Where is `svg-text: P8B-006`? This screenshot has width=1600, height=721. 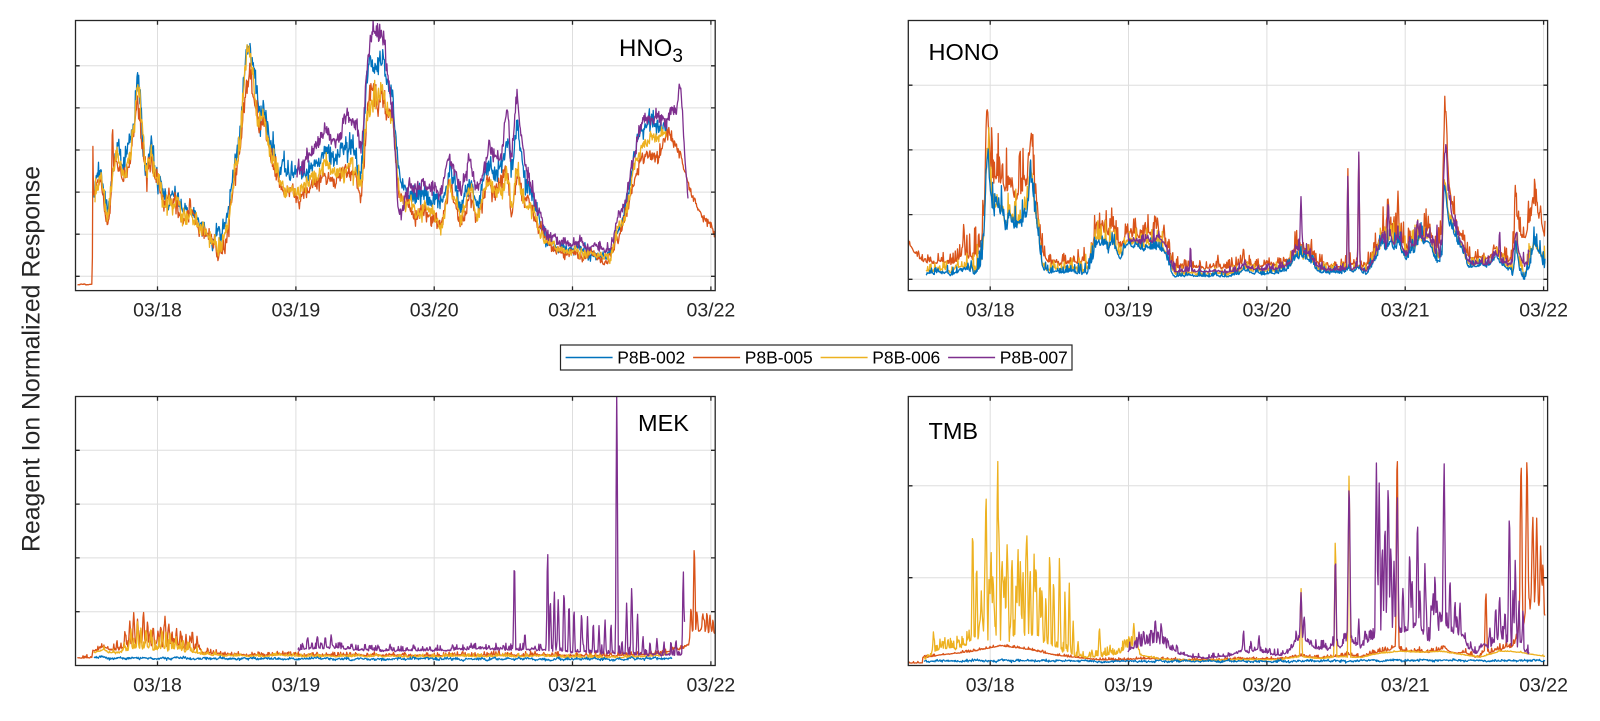
svg-text: P8B-006 is located at coordinates (906, 358).